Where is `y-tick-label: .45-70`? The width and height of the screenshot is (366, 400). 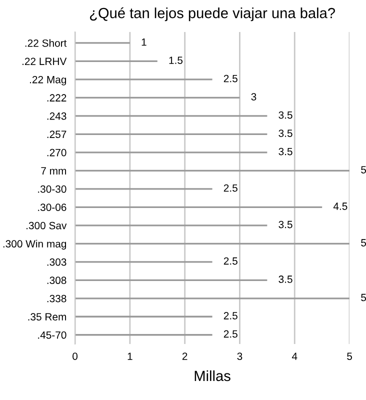 y-tick-label: .45-70 is located at coordinates (52, 335).